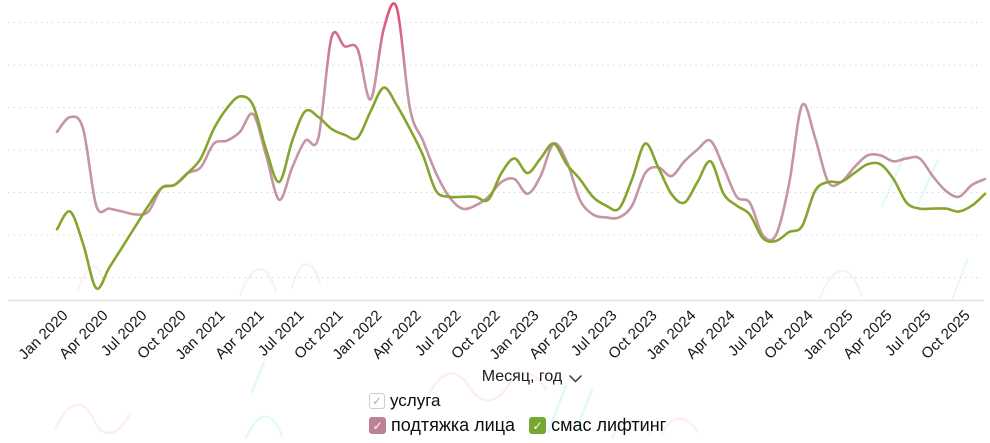 This screenshot has height=443, width=990. I want to click on legend-checkbox-1: ✓, so click(538, 425).